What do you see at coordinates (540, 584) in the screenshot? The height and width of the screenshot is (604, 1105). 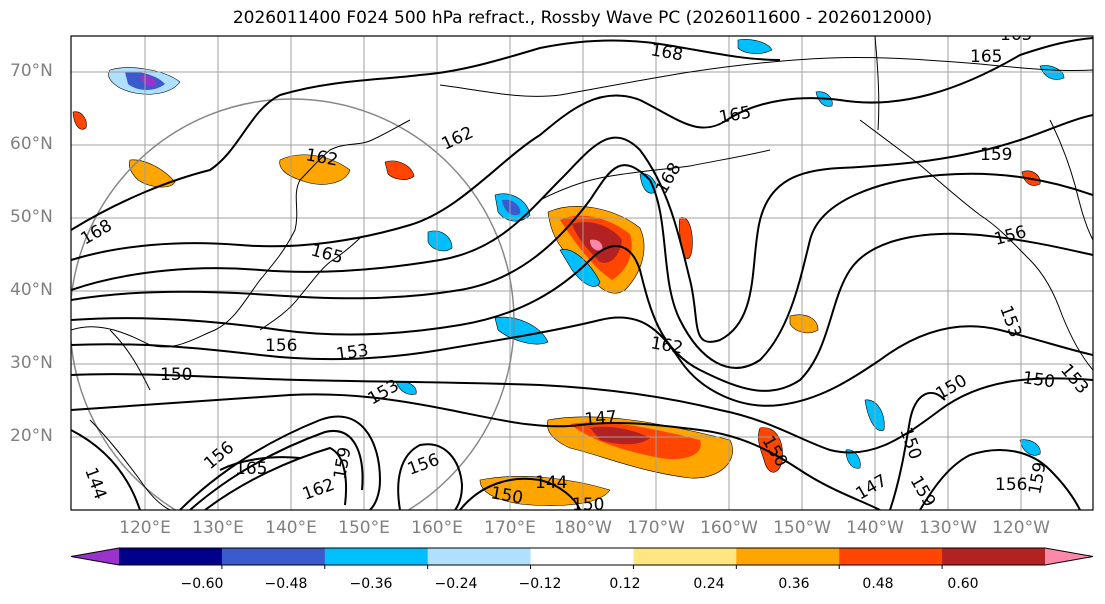 I see `colorbar-tick-label: −0.12` at bounding box center [540, 584].